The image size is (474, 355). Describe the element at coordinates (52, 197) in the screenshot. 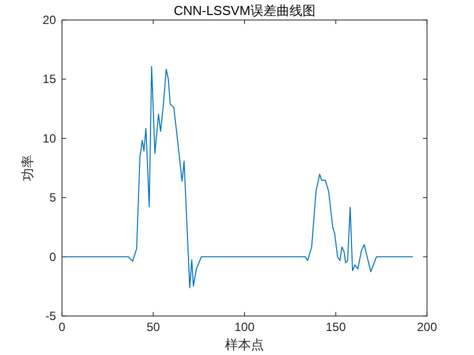

I see `y-tick-label: 5` at that location.